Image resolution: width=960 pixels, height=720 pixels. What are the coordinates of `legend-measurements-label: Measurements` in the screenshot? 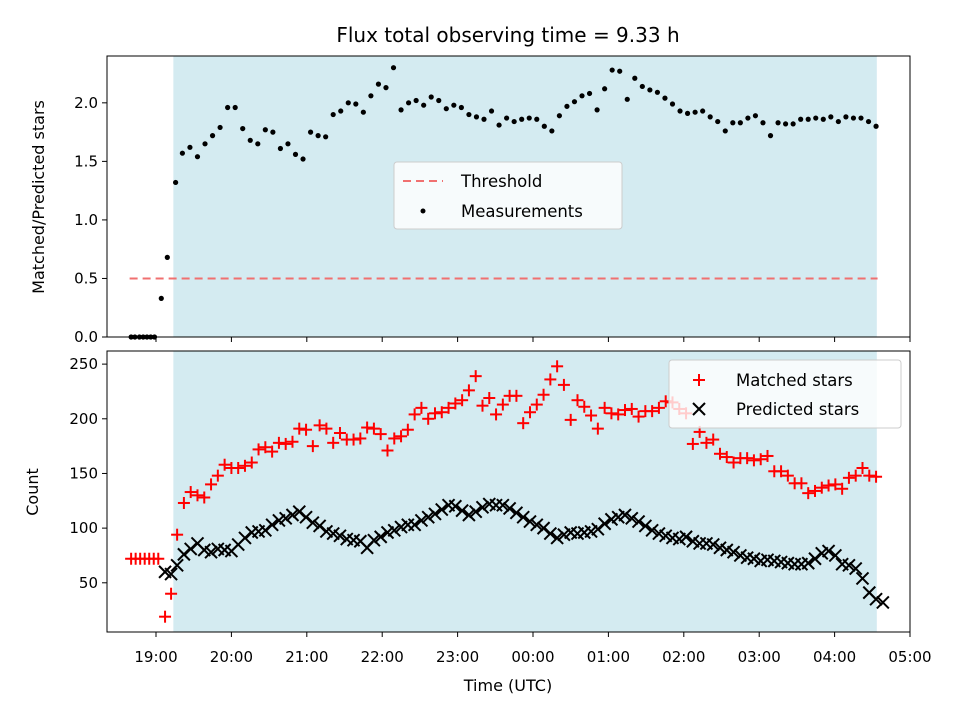 It's located at (522, 211).